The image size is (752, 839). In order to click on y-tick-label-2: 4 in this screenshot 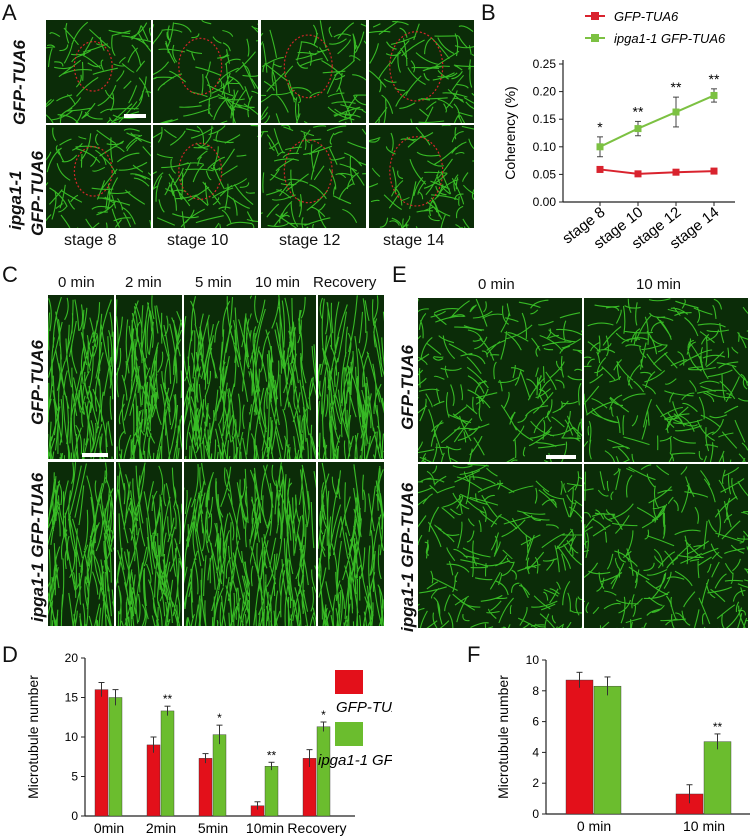, I will do `click(535, 752)`.